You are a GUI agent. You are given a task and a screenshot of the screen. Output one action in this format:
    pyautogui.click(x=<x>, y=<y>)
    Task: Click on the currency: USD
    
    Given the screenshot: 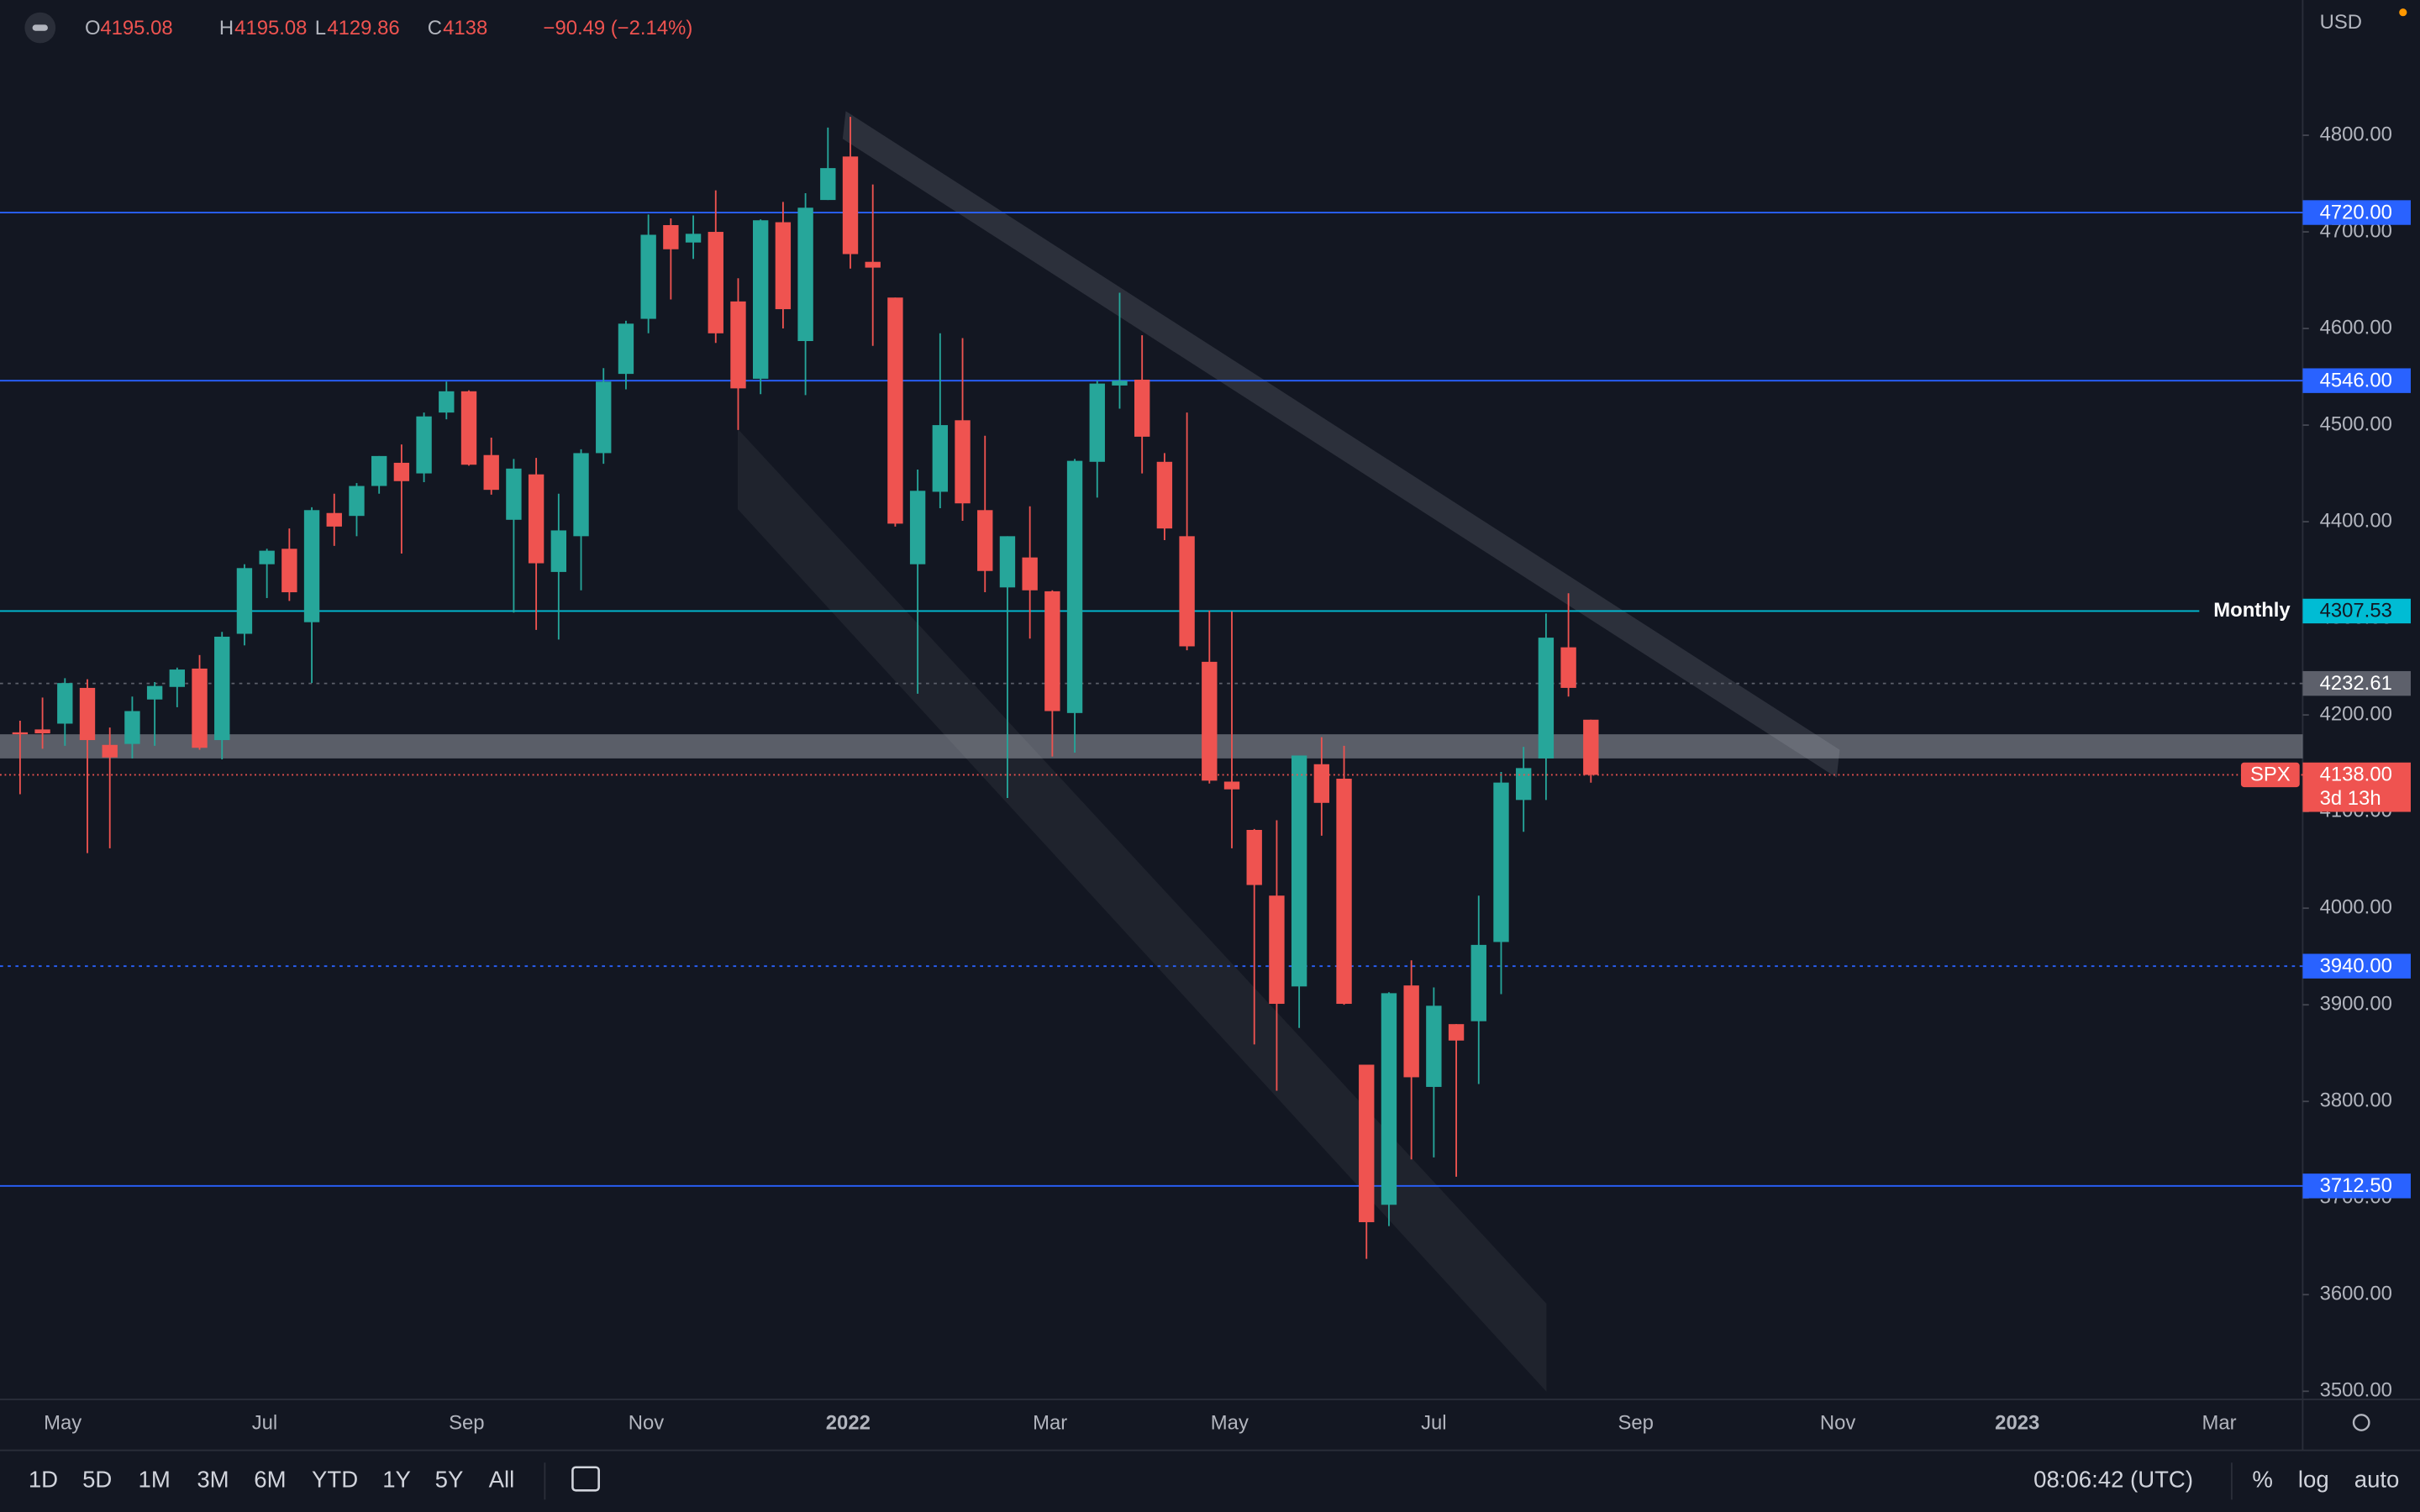 What is the action you would take?
    pyautogui.click(x=2341, y=22)
    